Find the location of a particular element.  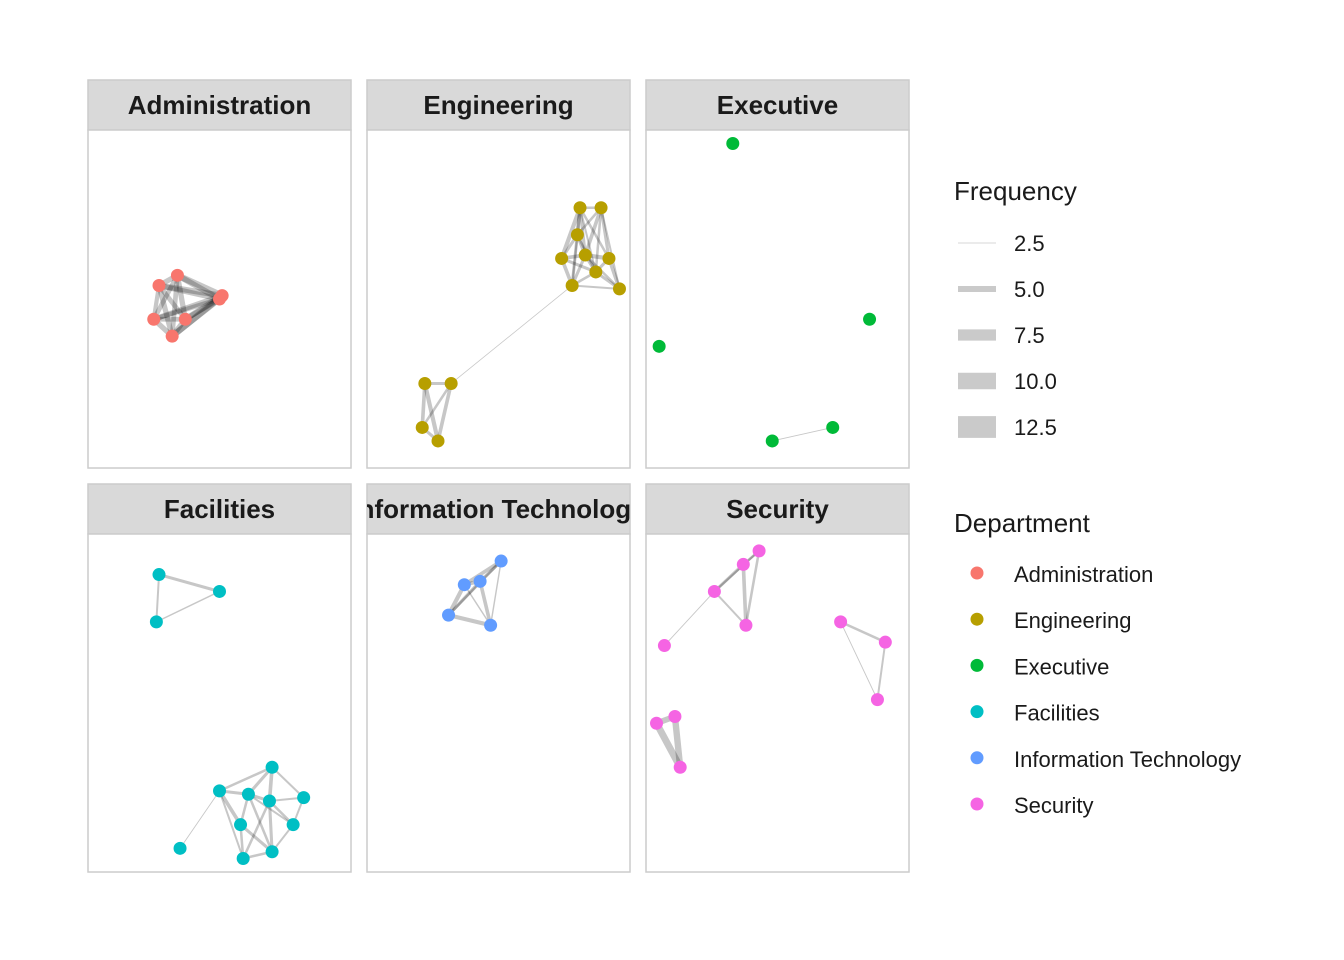

panel-security: Security is located at coordinates (777, 678).